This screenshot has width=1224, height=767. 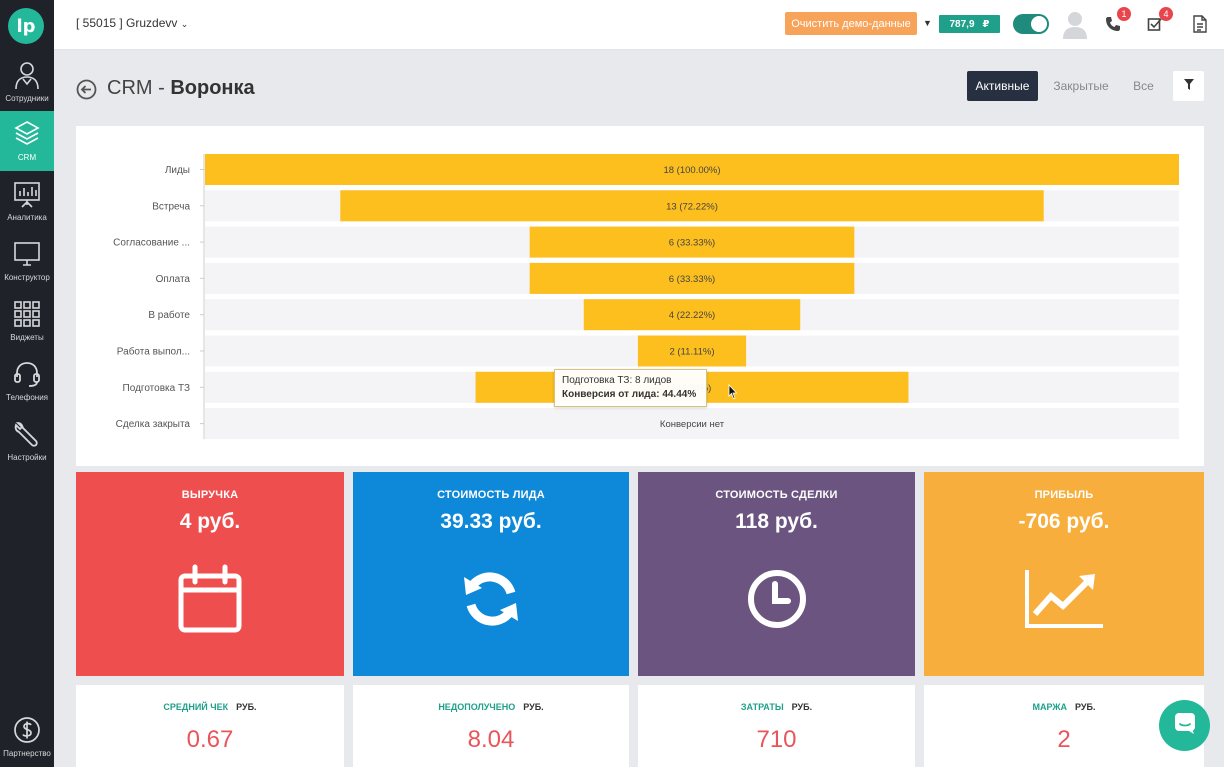 What do you see at coordinates (27, 75) in the screenshot?
I see `user-icon` at bounding box center [27, 75].